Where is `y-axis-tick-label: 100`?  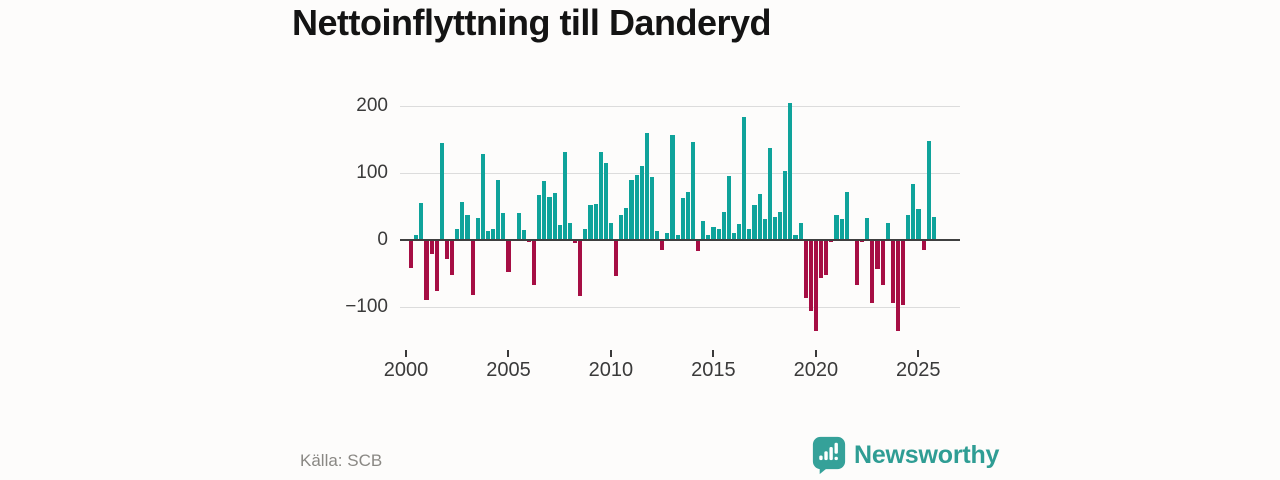
y-axis-tick-label: 100 is located at coordinates (372, 172).